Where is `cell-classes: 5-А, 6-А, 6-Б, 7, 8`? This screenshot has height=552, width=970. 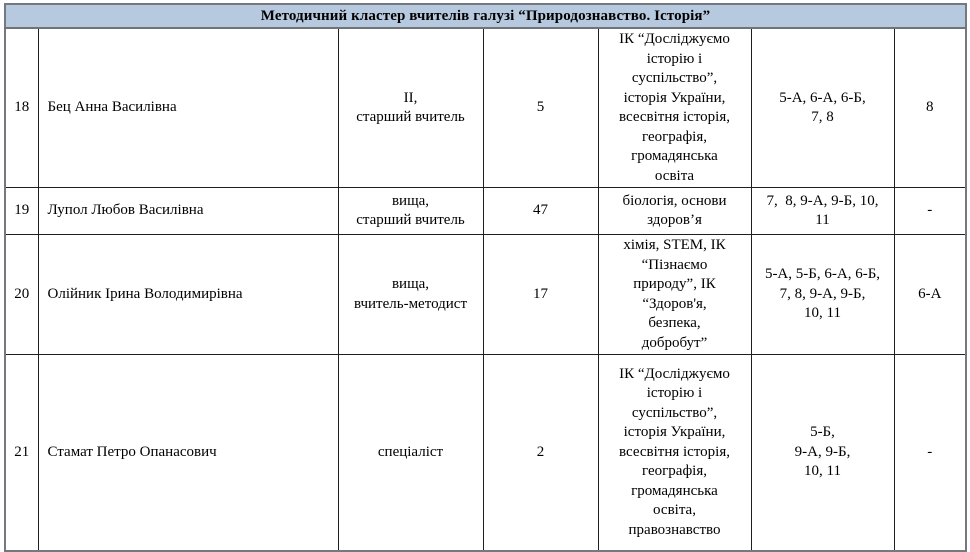 cell-classes: 5-А, 6-А, 6-Б, 7, 8 is located at coordinates (822, 107).